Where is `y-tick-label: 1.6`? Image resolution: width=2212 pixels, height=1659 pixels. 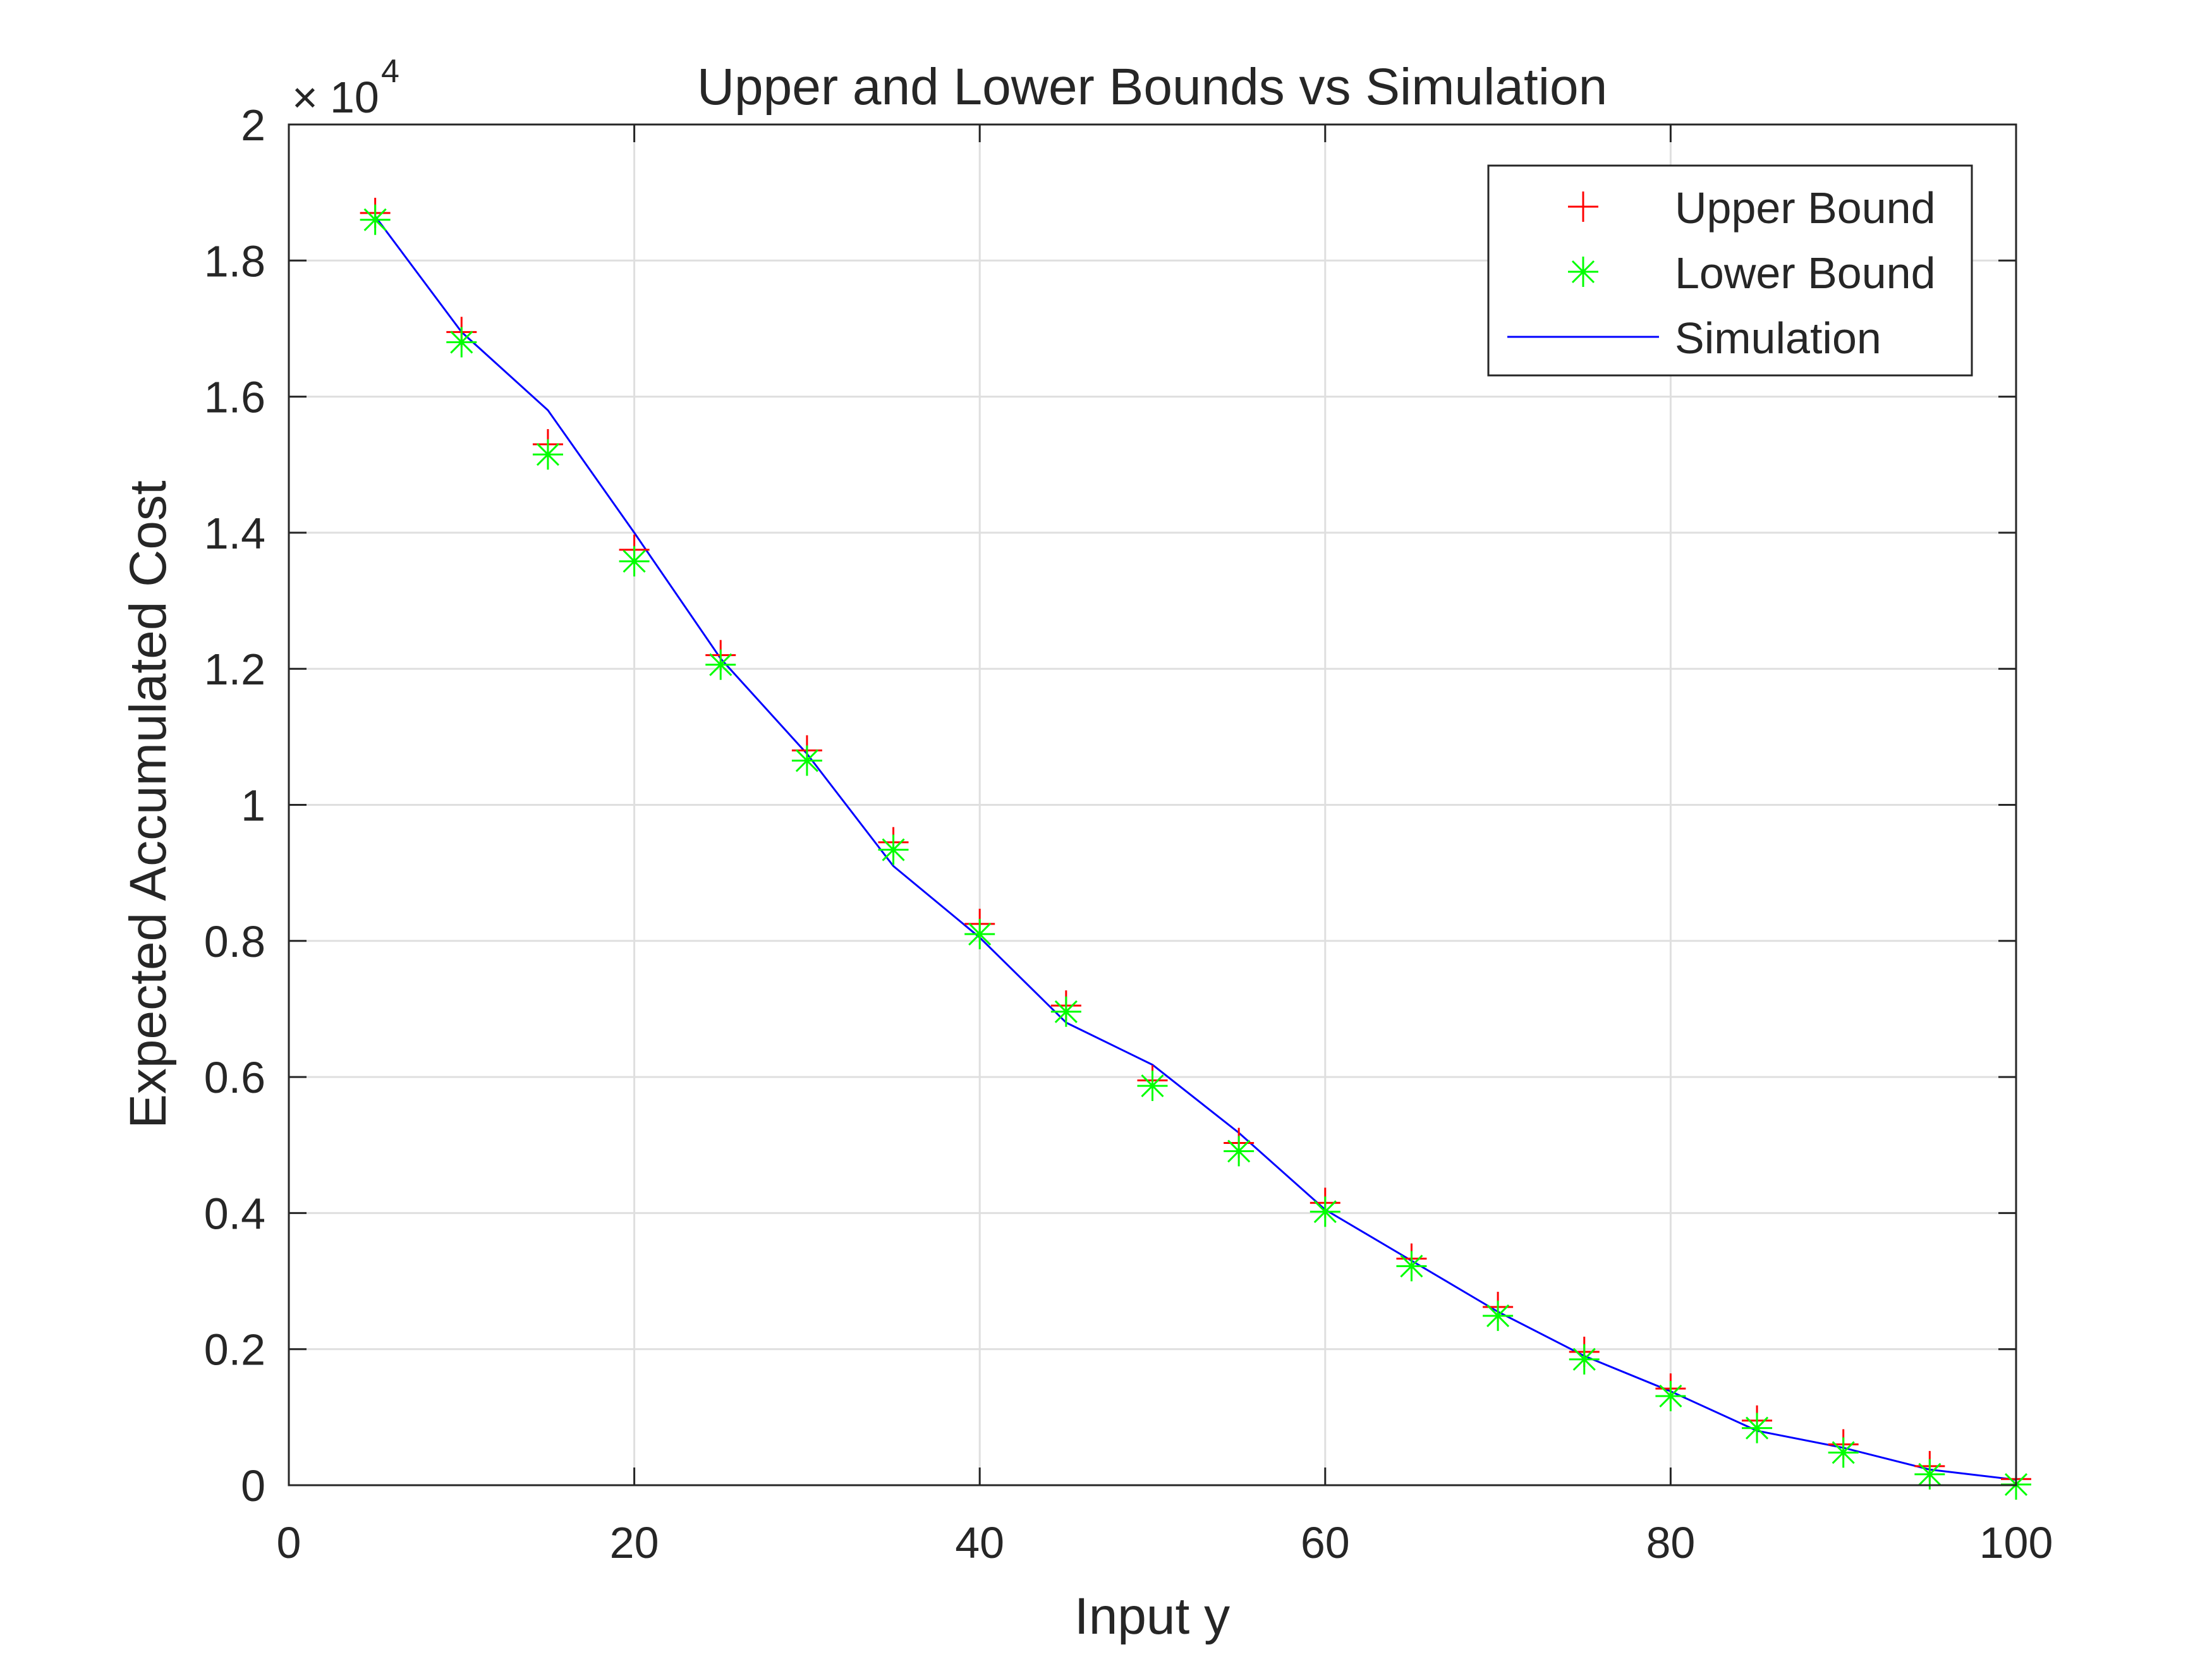 y-tick-label: 1.6 is located at coordinates (234, 397).